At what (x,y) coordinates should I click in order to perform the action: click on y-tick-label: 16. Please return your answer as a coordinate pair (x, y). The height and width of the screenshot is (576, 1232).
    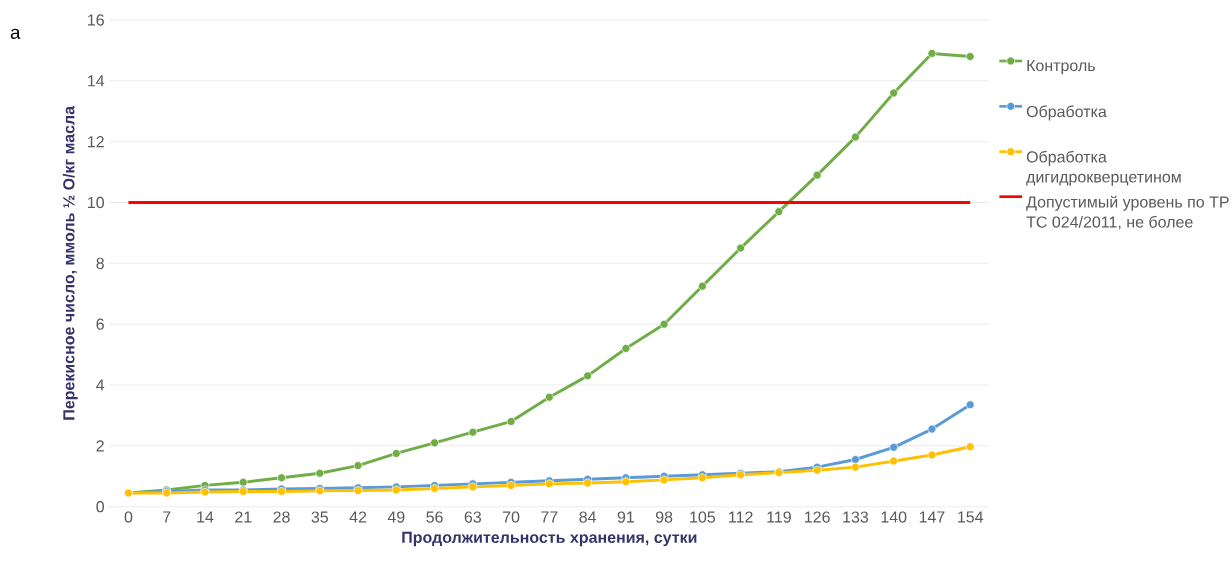
    Looking at the image, I should click on (96, 20).